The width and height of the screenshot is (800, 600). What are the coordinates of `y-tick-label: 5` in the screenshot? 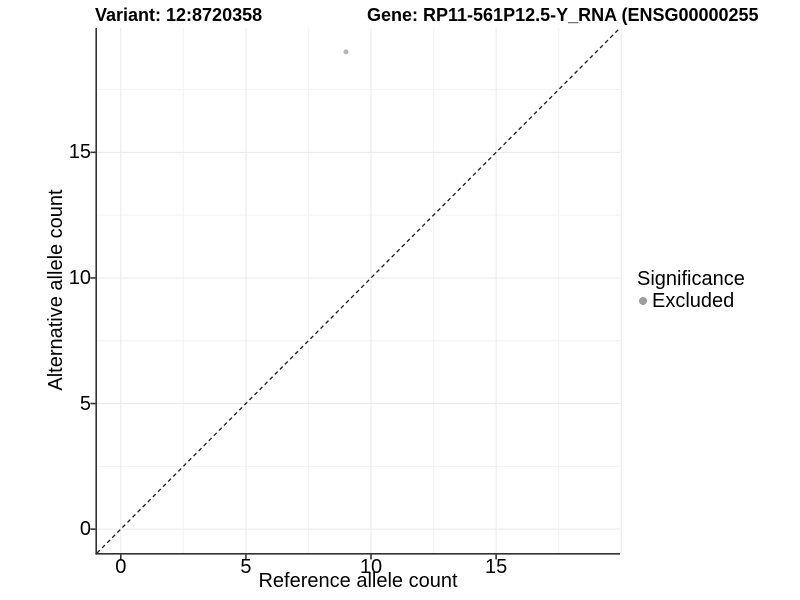 It's located at (85, 403).